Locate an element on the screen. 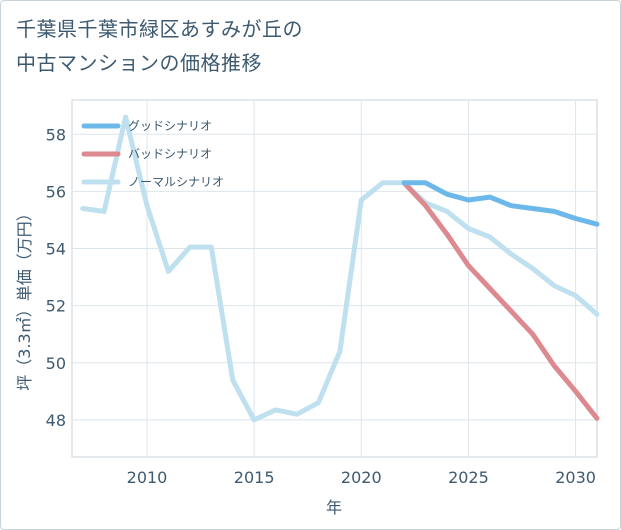 This screenshot has height=530, width=621. x-tick-label: 2030 is located at coordinates (575, 477).